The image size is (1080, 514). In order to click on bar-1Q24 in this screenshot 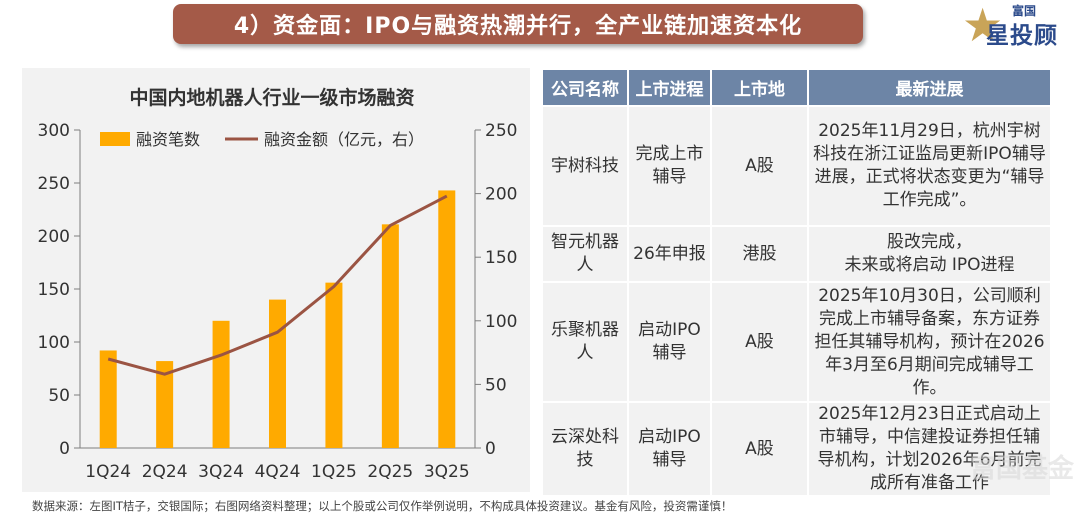, I will do `click(108, 399)`.